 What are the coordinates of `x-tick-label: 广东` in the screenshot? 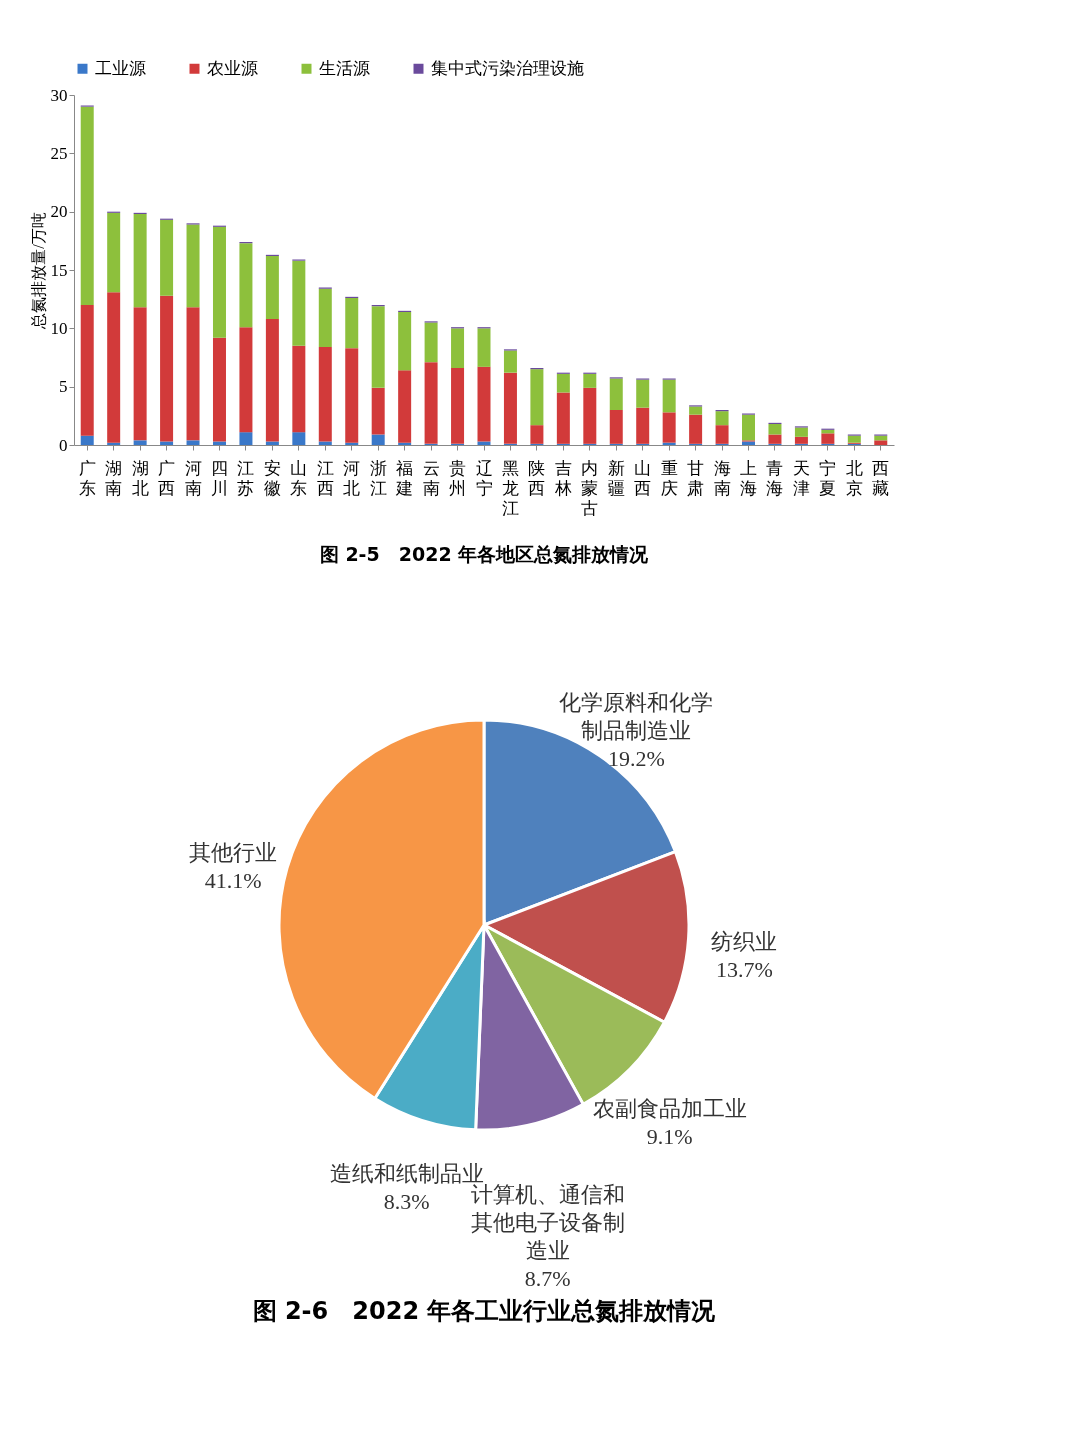 It's located at (87, 478).